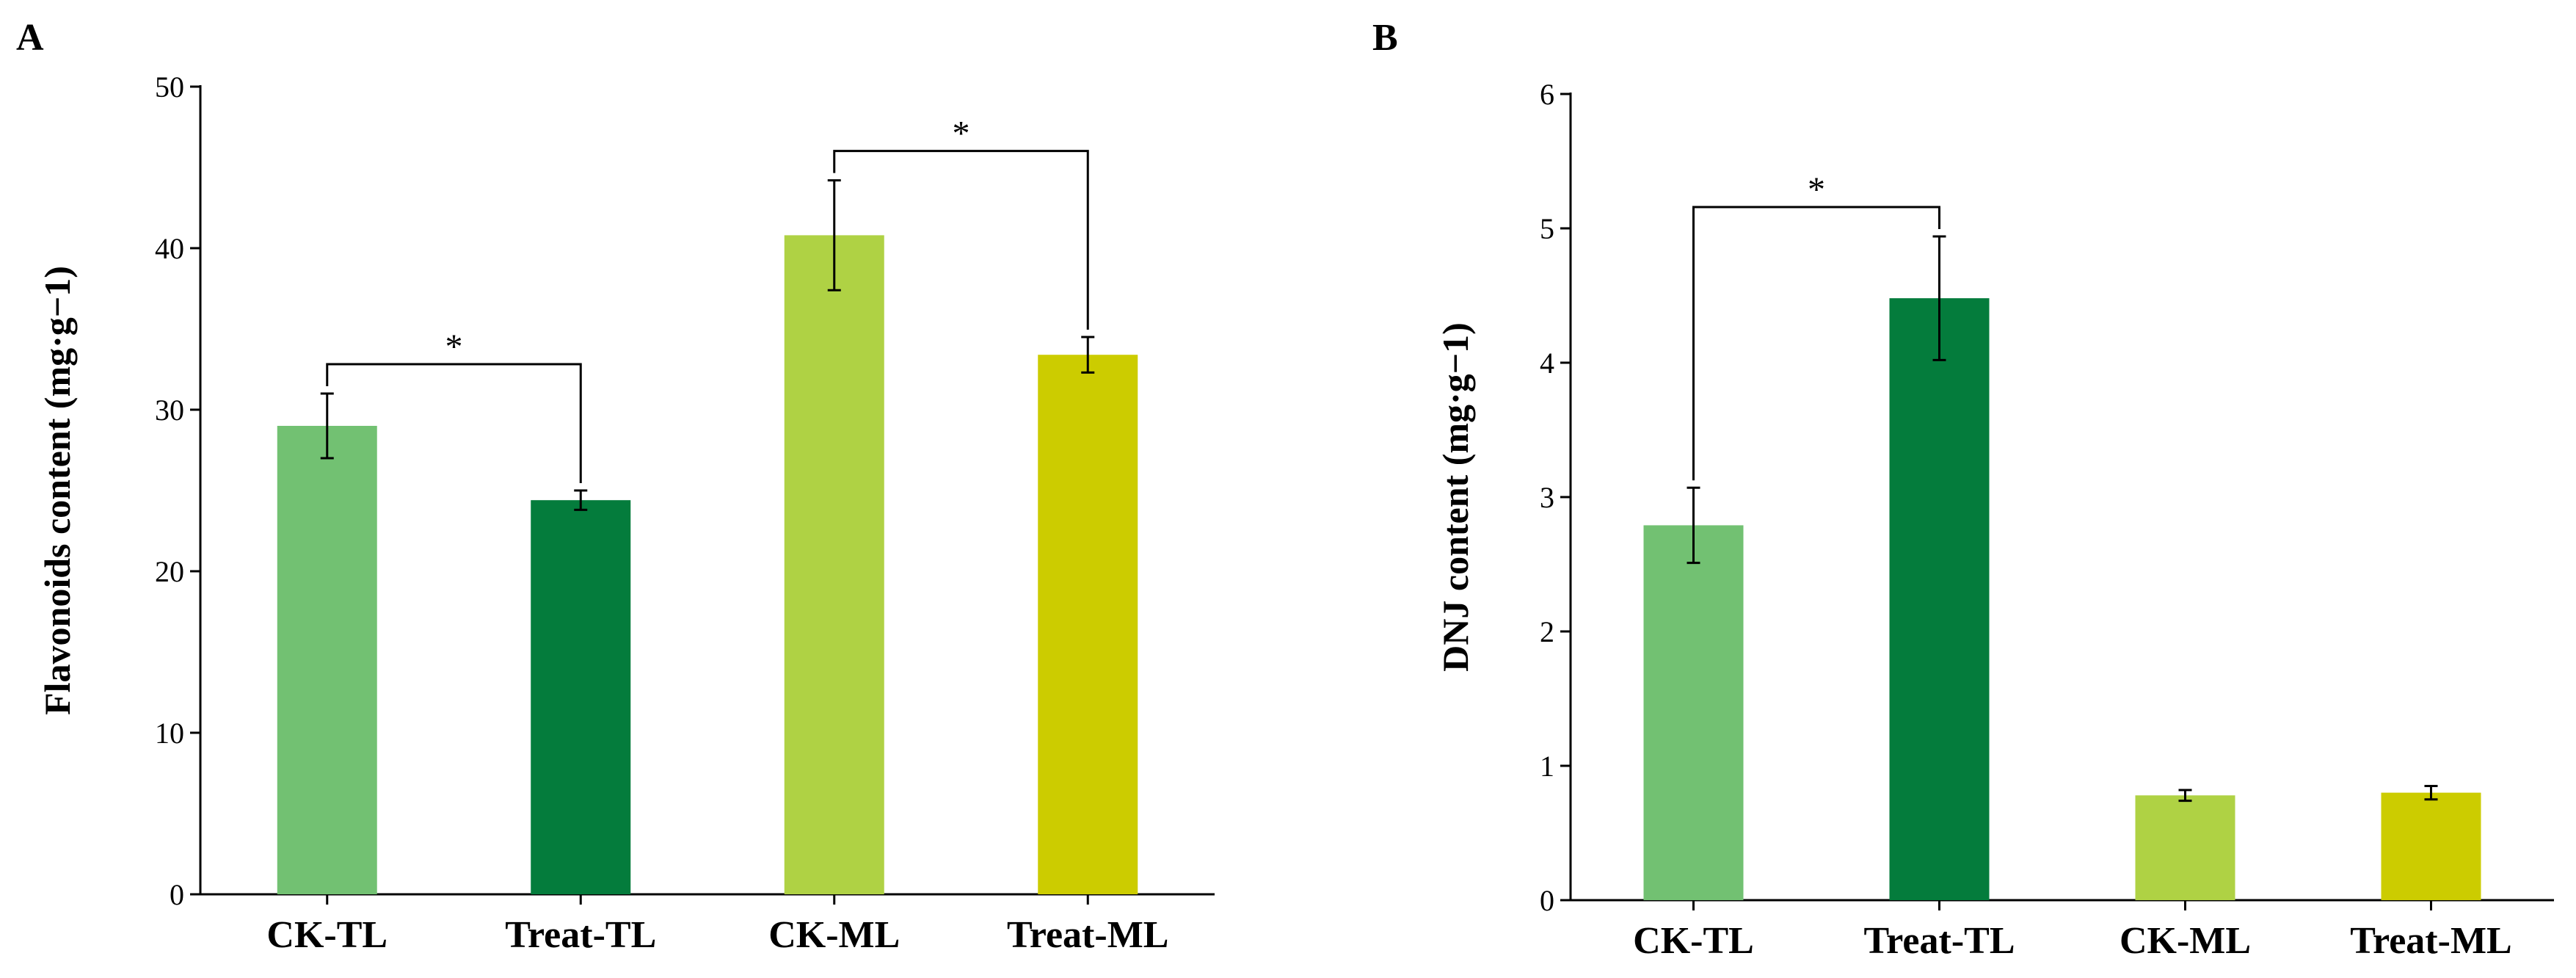 This screenshot has width=2576, height=978. What do you see at coordinates (1547, 631) in the screenshot?
I see `y-tick-label: 2` at bounding box center [1547, 631].